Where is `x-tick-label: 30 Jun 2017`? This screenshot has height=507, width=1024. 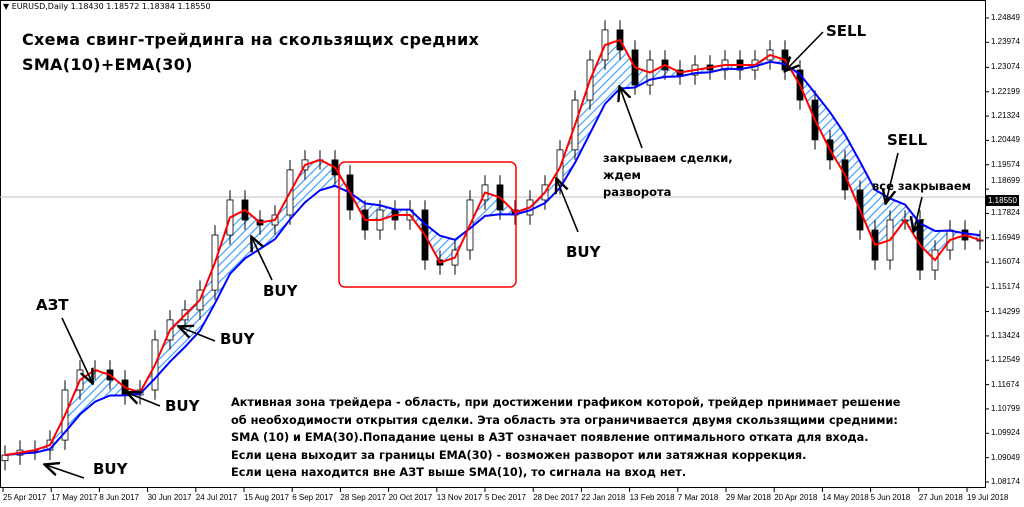
x-tick-label: 30 Jun 2017 is located at coordinates (169, 497).